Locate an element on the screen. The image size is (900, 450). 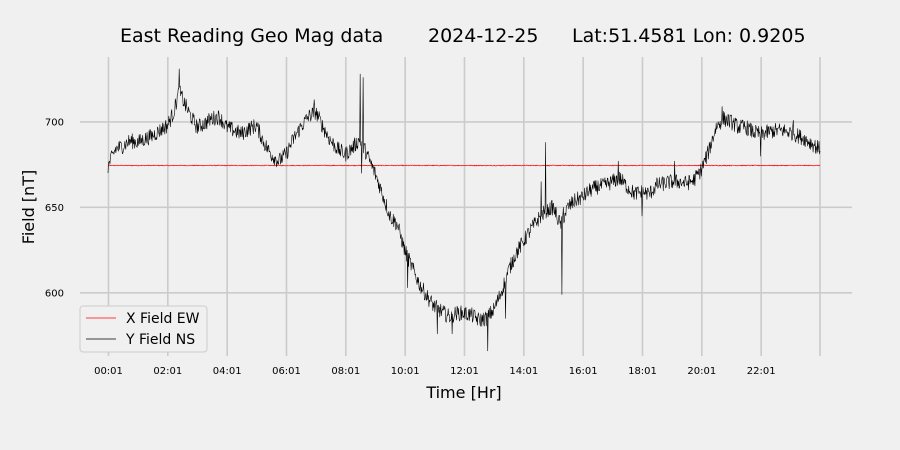
x-tick-label: 10:01 is located at coordinates (405, 371).